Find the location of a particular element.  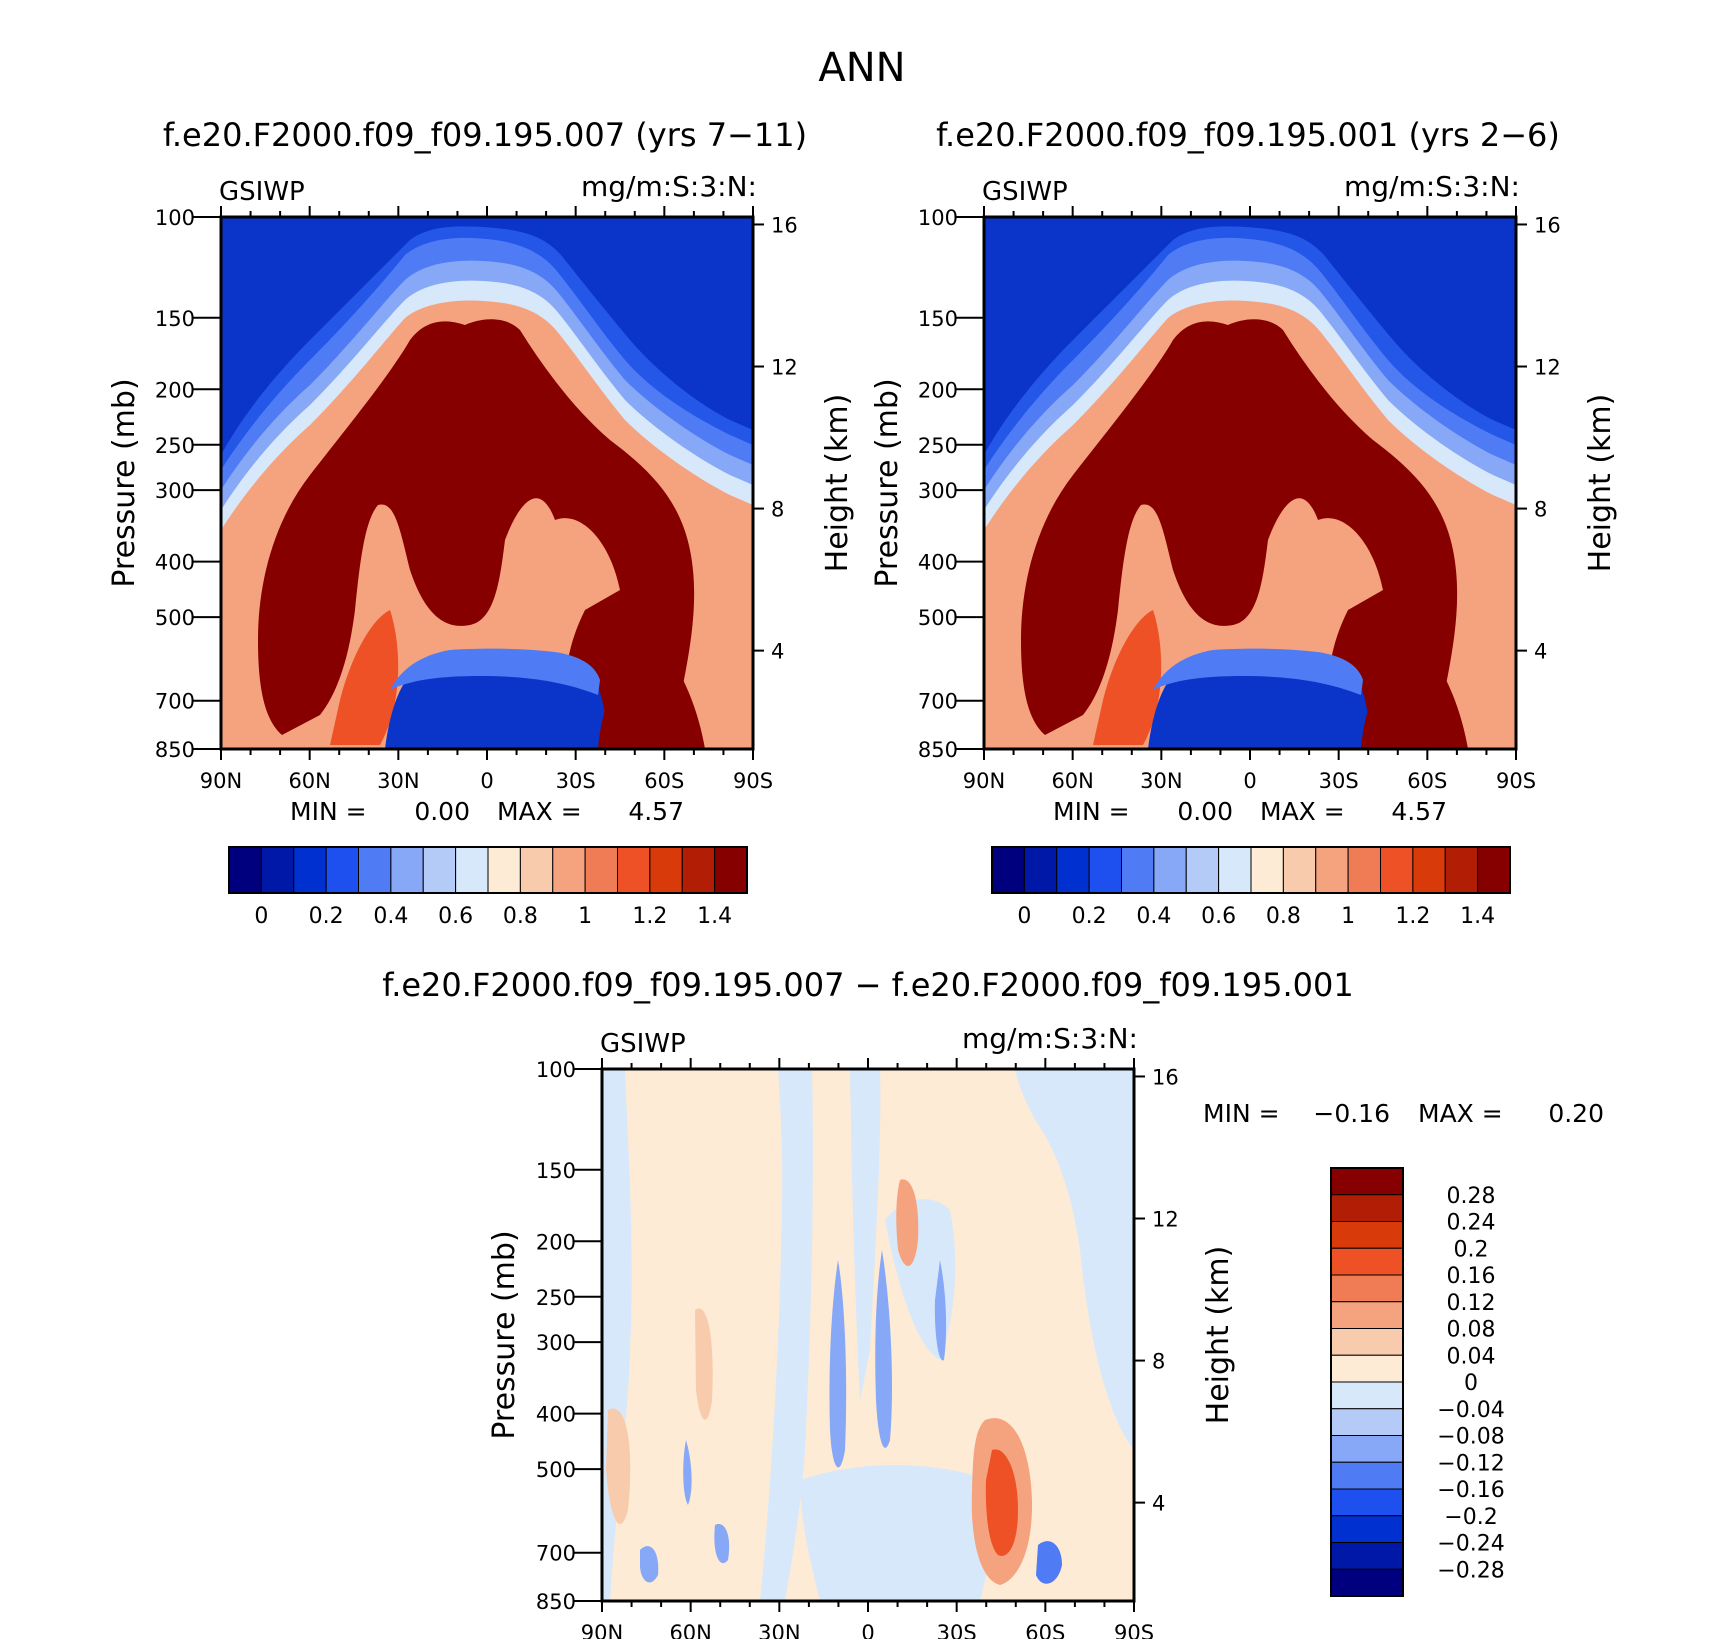

contour-core-notch is located at coordinates (1127, 677).